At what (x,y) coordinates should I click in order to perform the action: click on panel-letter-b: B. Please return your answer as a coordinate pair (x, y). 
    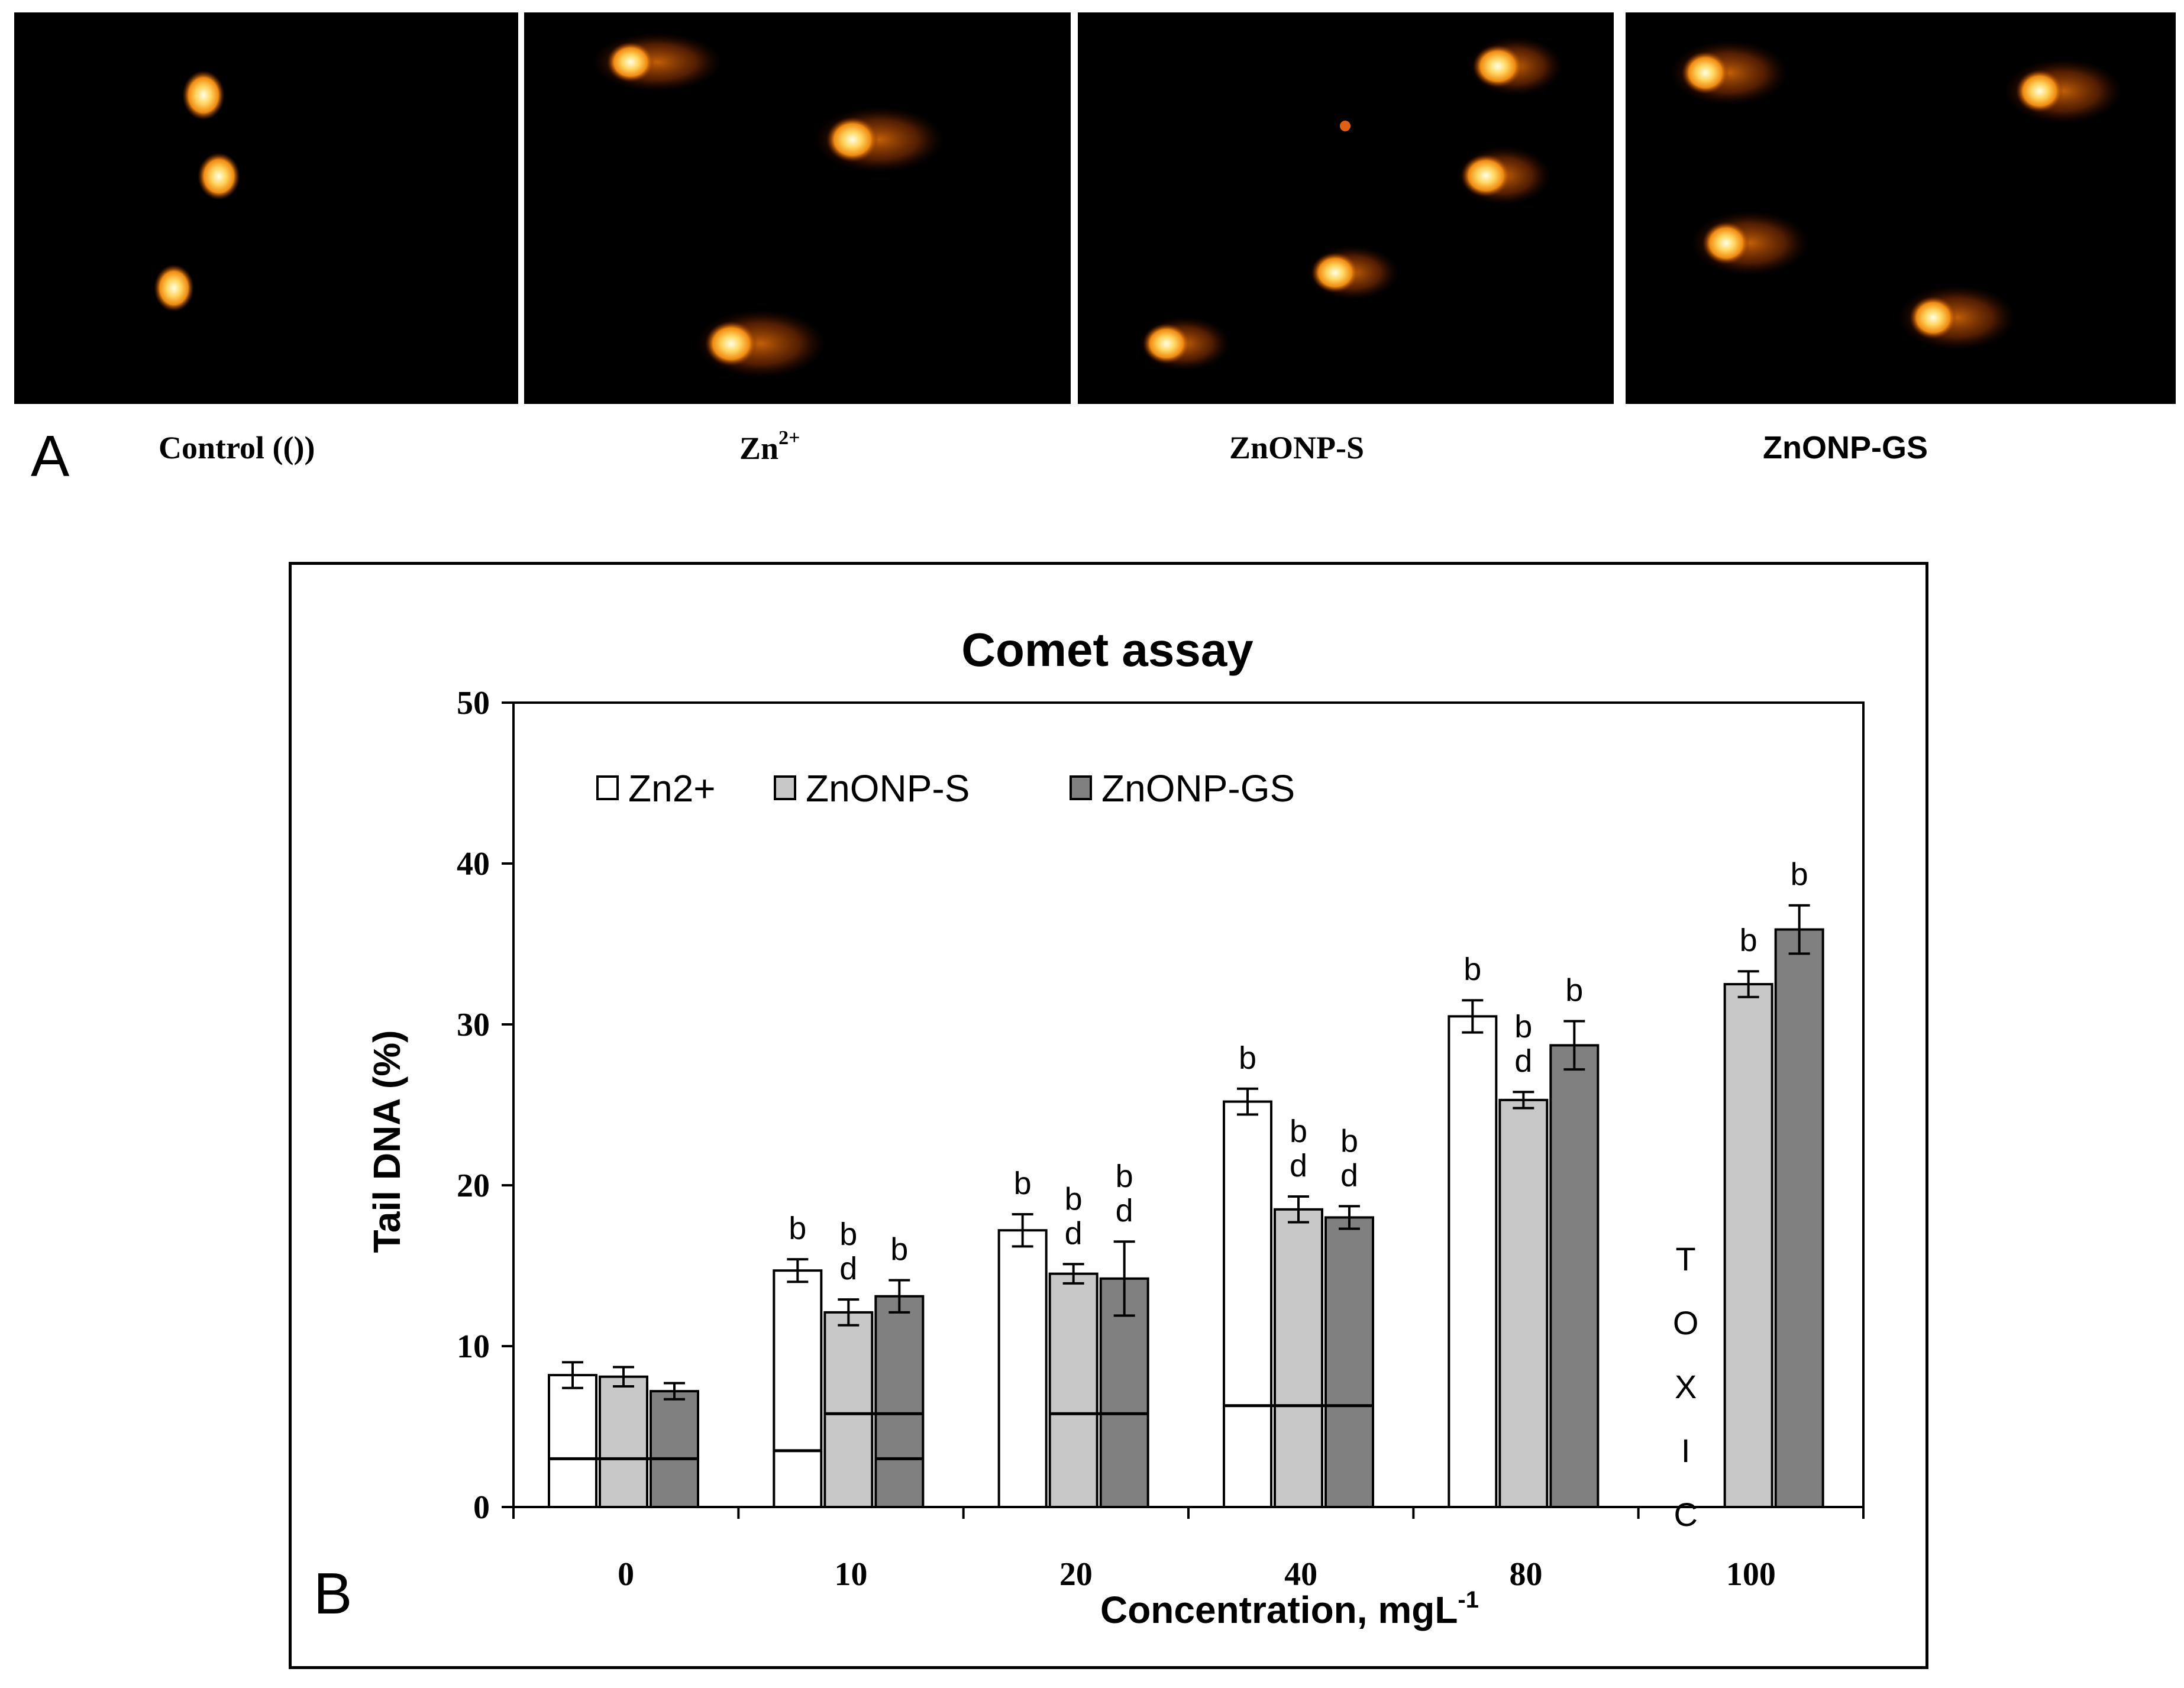
    Looking at the image, I should click on (333, 1593).